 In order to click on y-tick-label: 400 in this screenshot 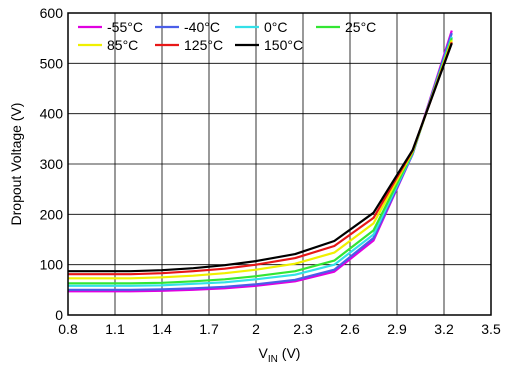, I will do `click(52, 114)`.